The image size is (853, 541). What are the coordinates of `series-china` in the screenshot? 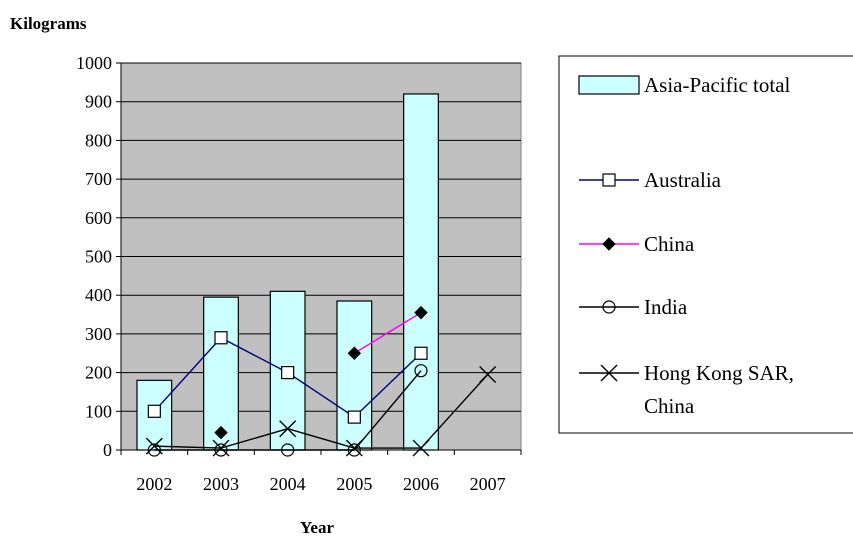 It's located at (321, 372).